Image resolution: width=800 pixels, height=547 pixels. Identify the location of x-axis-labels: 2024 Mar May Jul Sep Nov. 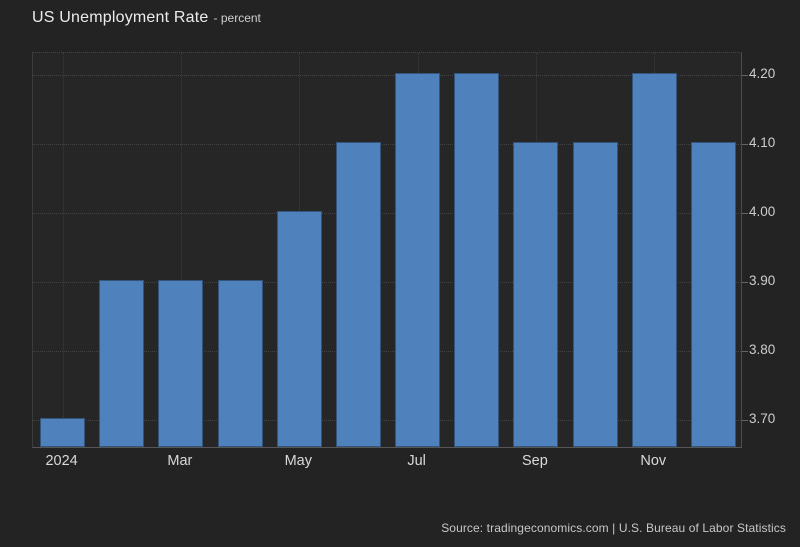
(387, 462).